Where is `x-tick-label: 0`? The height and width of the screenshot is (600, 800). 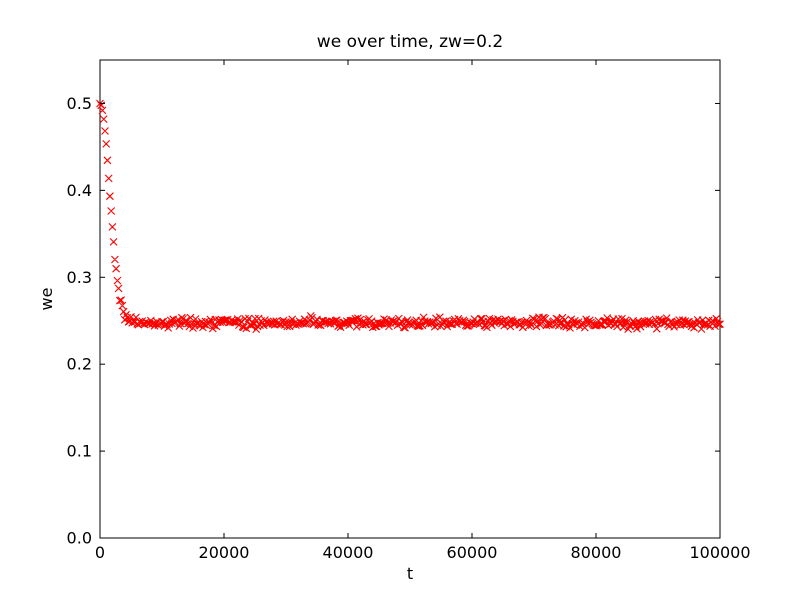 x-tick-label: 0 is located at coordinates (100, 552).